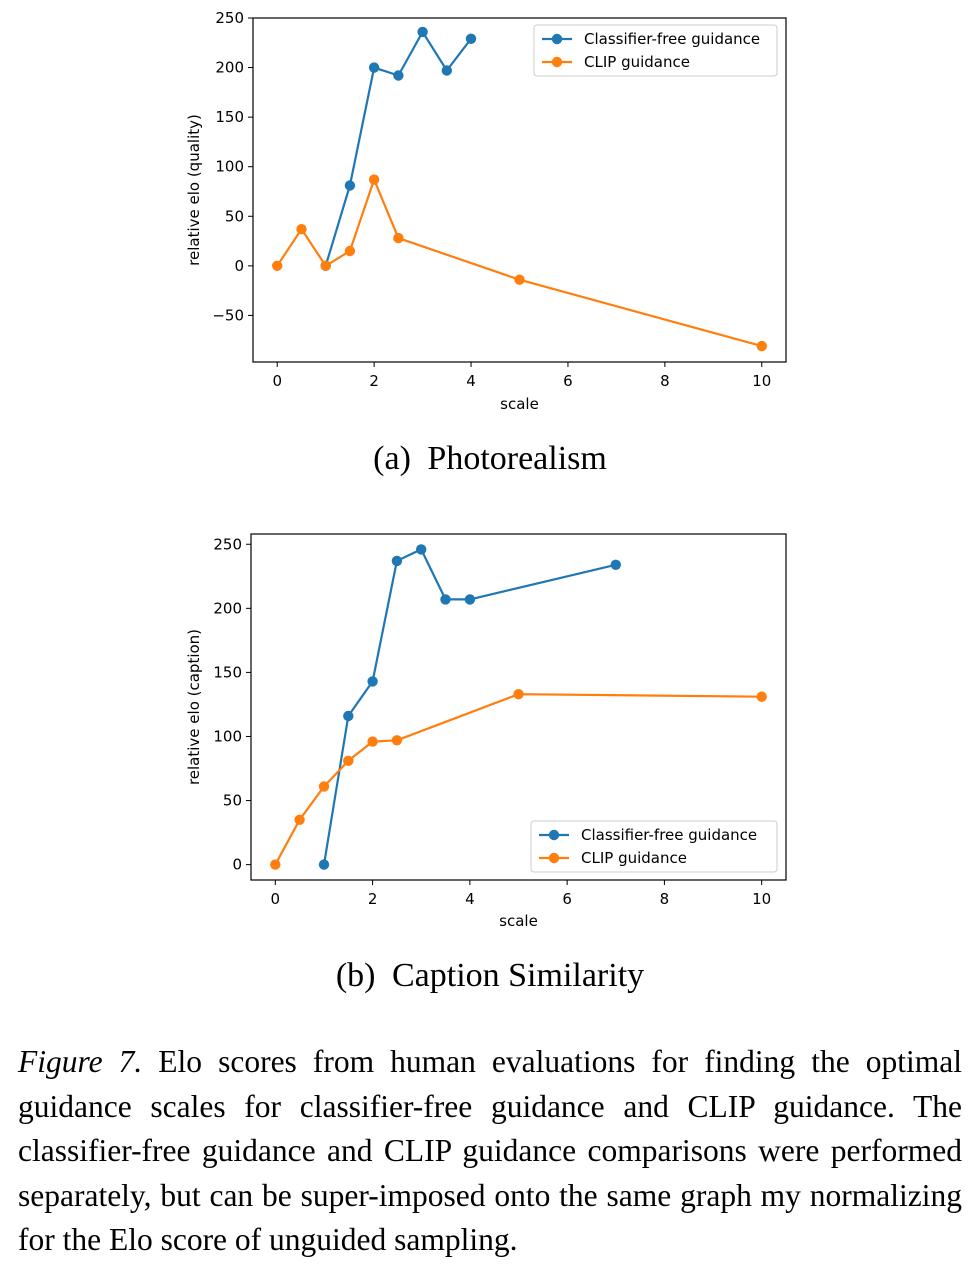 Image resolution: width=980 pixels, height=1278 pixels. Describe the element at coordinates (194, 707) in the screenshot. I see `y-axis-label: relative elo (caption)` at that location.